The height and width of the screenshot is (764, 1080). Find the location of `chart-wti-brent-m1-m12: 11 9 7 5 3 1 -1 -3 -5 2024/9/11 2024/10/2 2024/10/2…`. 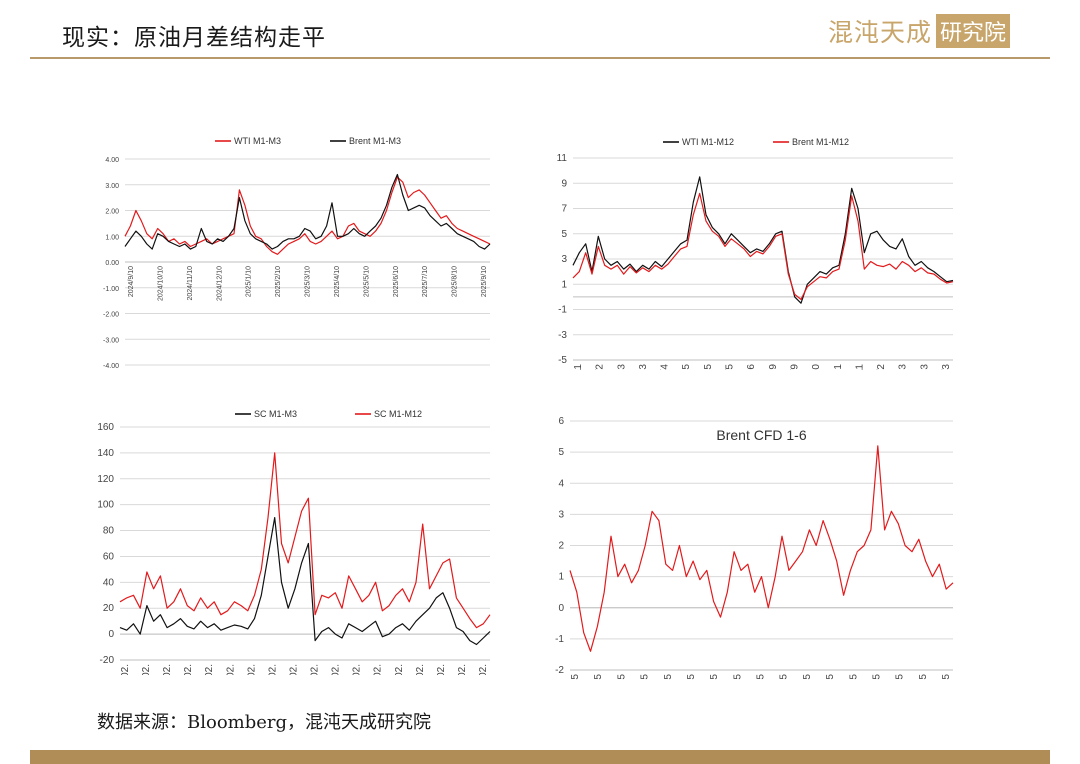

chart-wti-brent-m1-m12: 11 9 7 5 3 1 -1 -3 -5 2024/9/11 2024/10/2 2024/10/2… is located at coordinates (755, 253).